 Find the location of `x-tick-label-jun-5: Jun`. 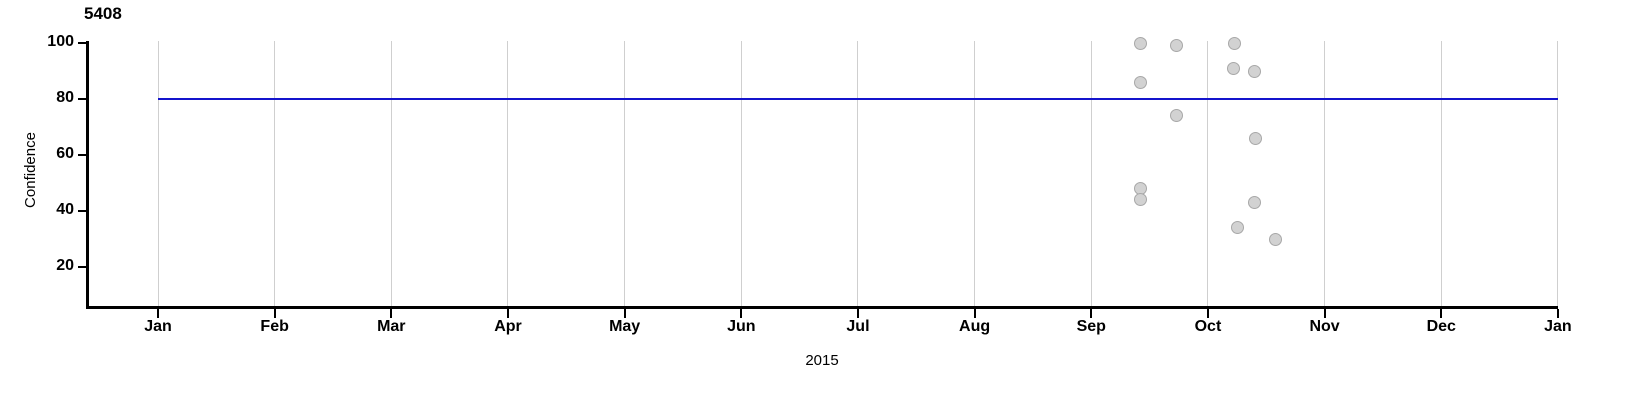

x-tick-label-jun-5: Jun is located at coordinates (741, 326).